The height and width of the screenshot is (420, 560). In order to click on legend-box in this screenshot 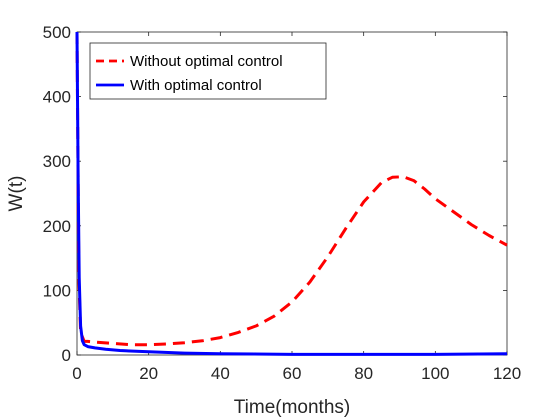, I will do `click(208, 71)`.